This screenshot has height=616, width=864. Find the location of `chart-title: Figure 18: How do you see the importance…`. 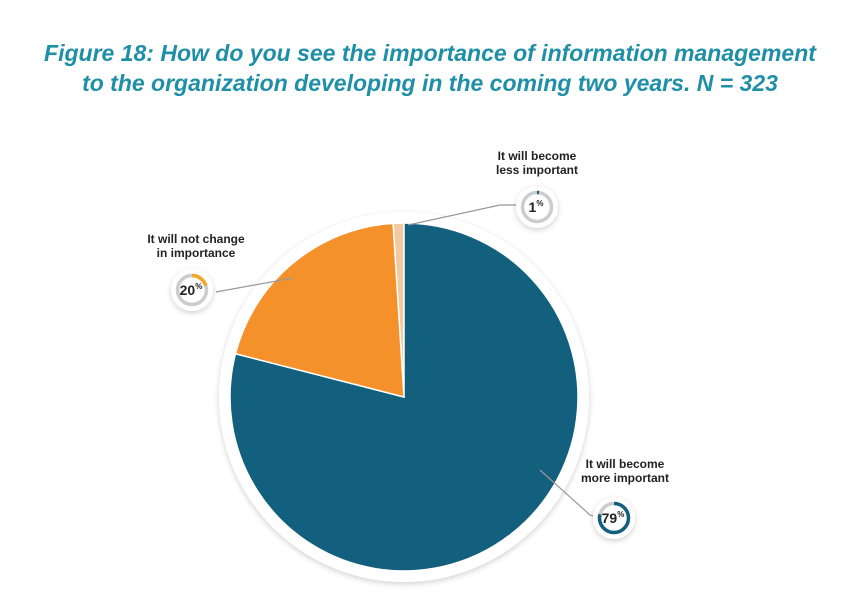

chart-title: Figure 18: How do you see the importance… is located at coordinates (430, 68).